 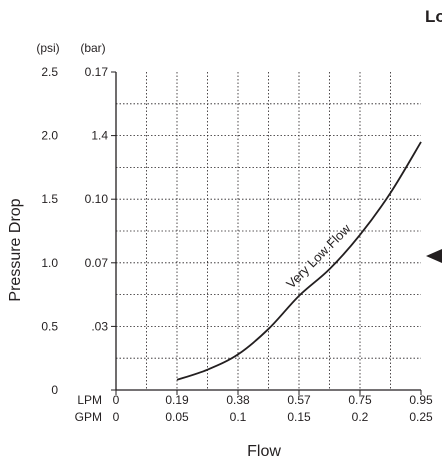 I want to click on x-tick-label-lpm: 0.57, so click(x=299, y=400).